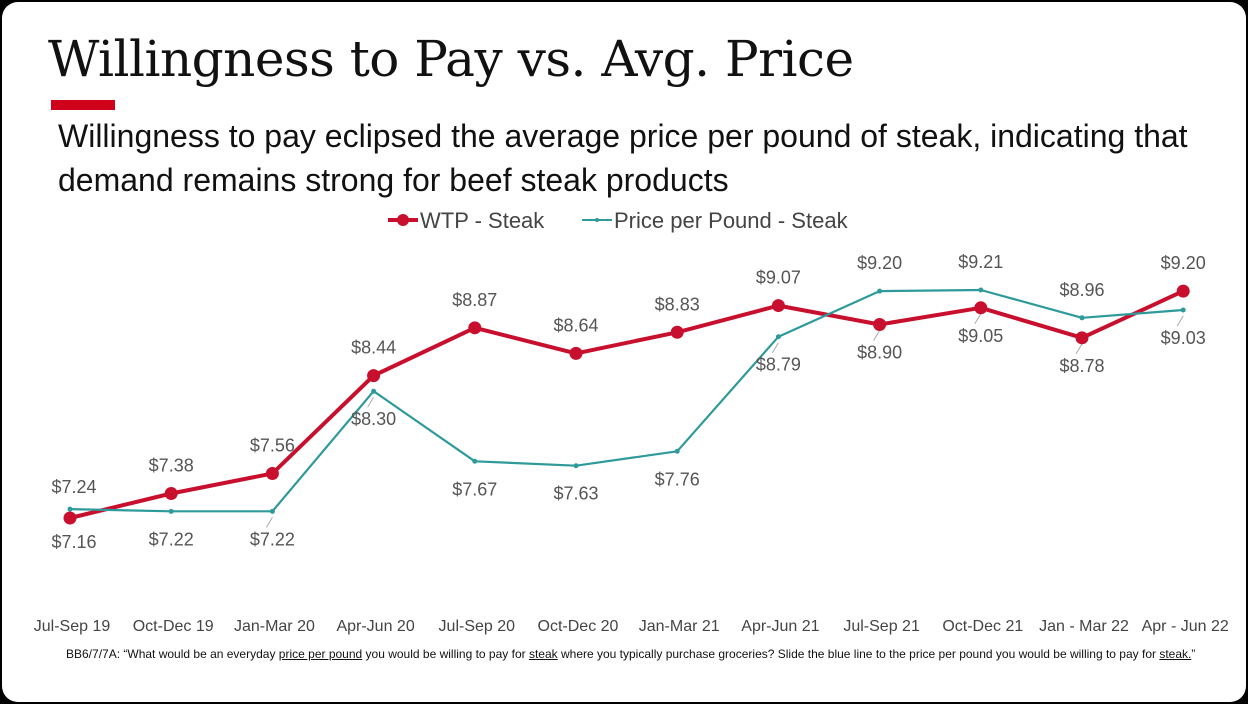 The image size is (1248, 704). Describe the element at coordinates (83, 105) in the screenshot. I see `title-accent-bar` at that location.